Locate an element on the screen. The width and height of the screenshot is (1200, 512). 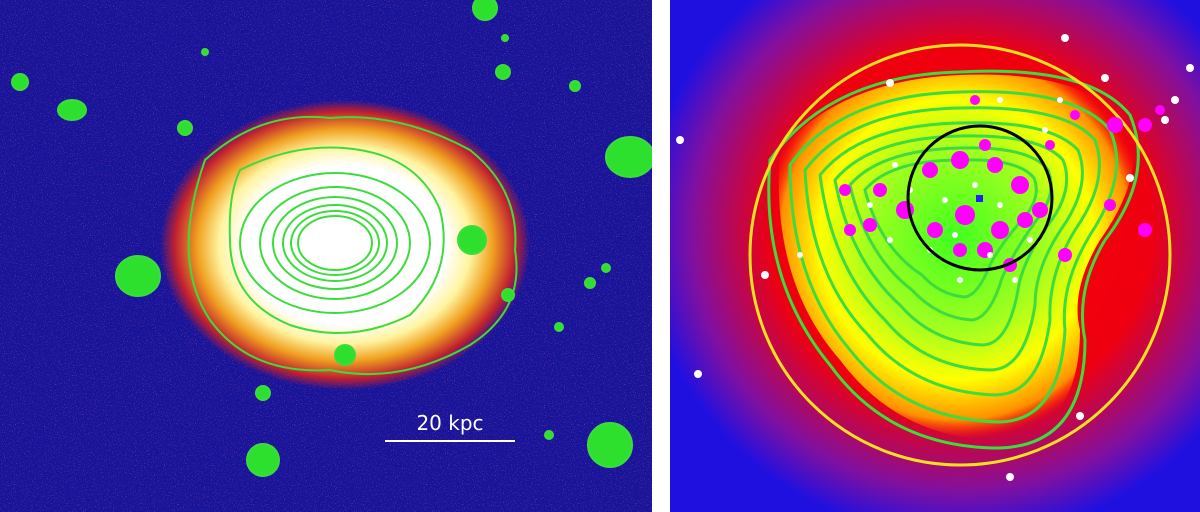
magenta-members is located at coordinates (1002, 183).